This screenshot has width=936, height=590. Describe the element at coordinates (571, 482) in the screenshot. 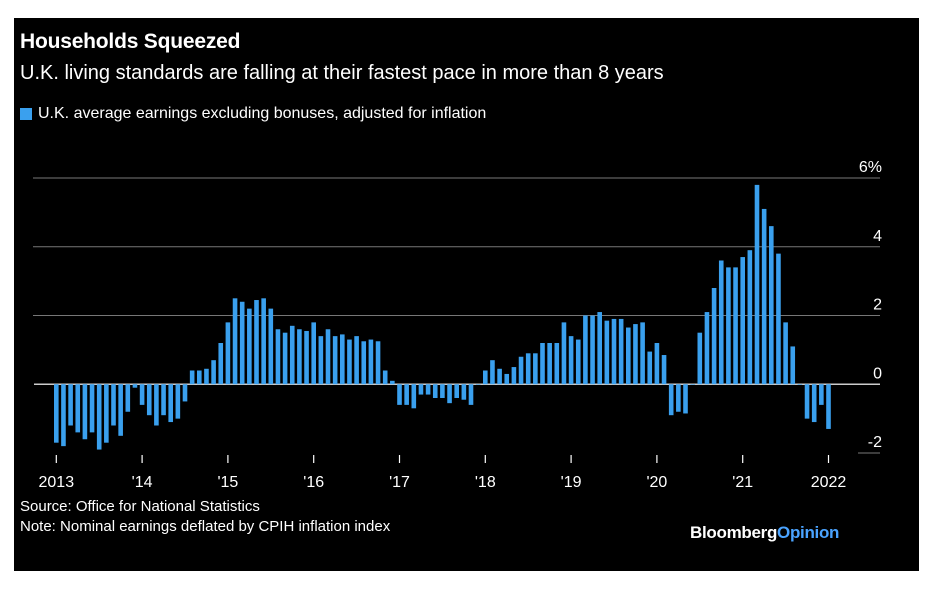

I see `x-tick-label: '19` at that location.